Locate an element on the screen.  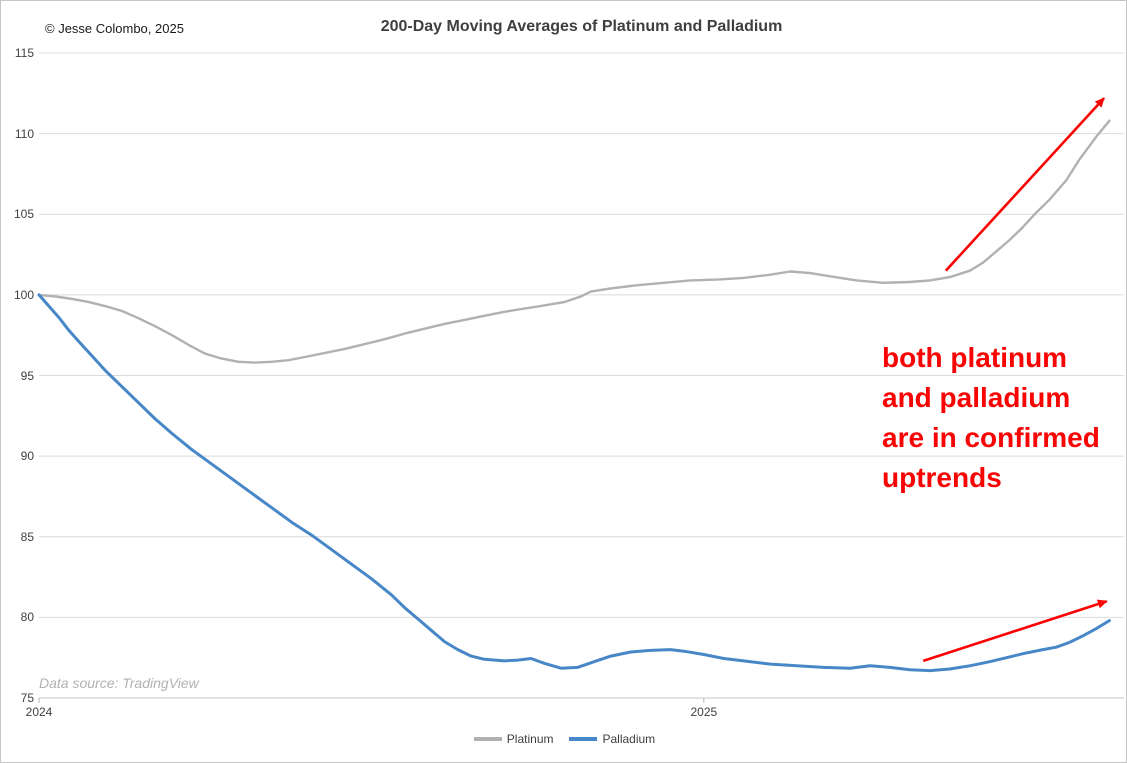
annotation-line: are in confirmed is located at coordinates (991, 437).